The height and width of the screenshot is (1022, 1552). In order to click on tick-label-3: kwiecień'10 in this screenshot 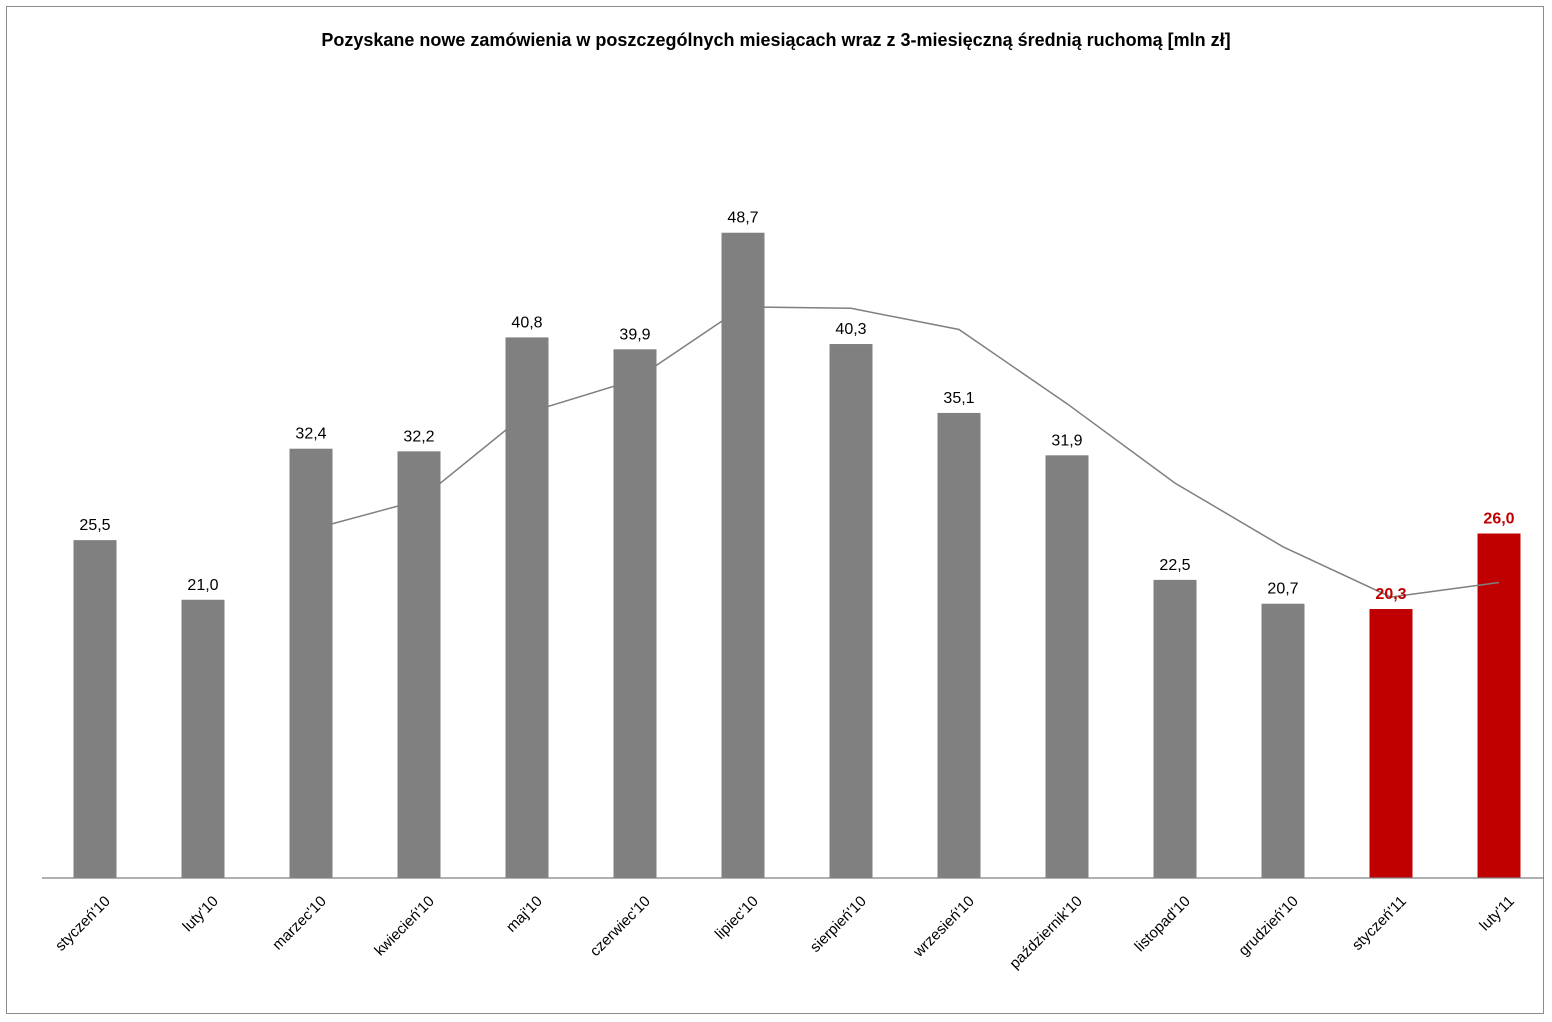, I will do `click(404, 926)`.